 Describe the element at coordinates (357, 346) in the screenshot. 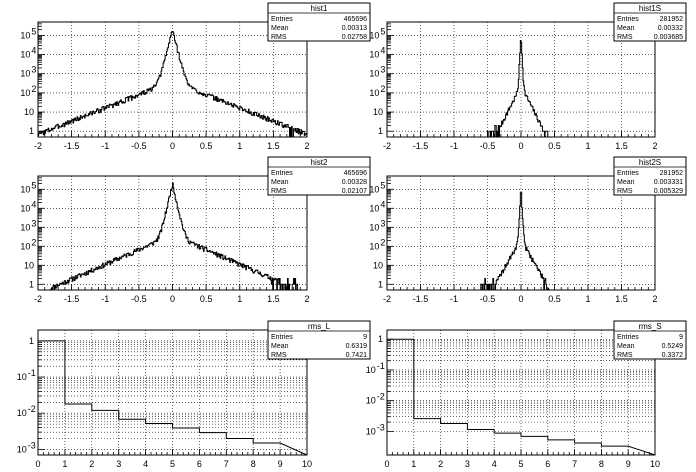

I see `stats-value: 0.6319` at that location.